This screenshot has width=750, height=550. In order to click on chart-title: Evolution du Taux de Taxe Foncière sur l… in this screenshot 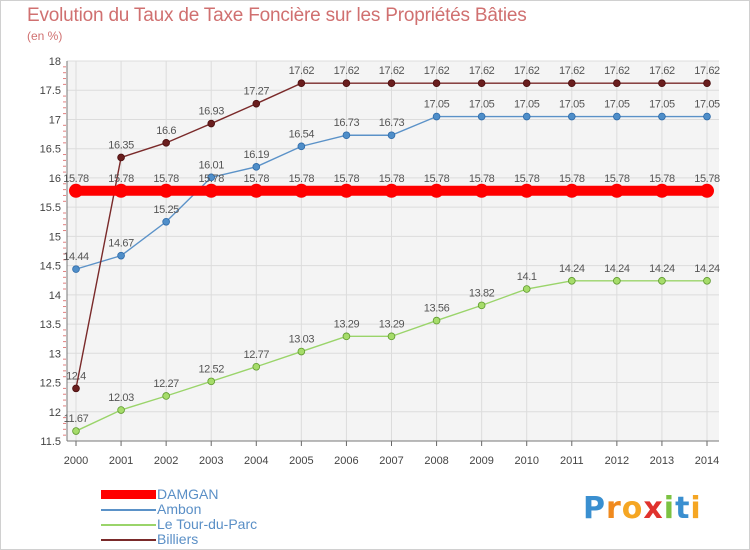, I will do `click(277, 15)`.